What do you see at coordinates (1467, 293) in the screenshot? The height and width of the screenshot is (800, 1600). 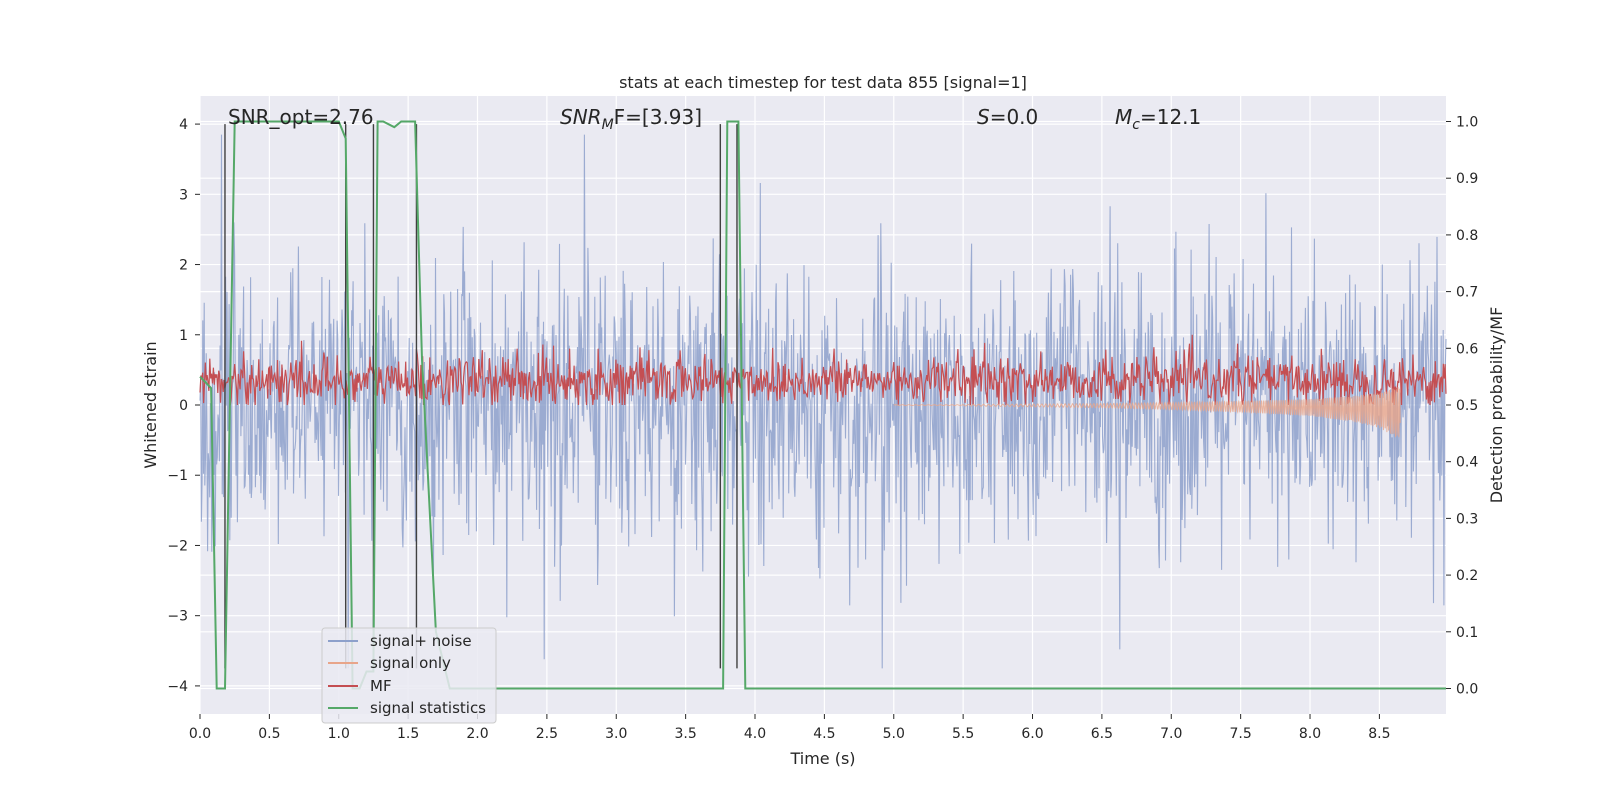 I see `y2-tick-label: 0.7` at bounding box center [1467, 293].